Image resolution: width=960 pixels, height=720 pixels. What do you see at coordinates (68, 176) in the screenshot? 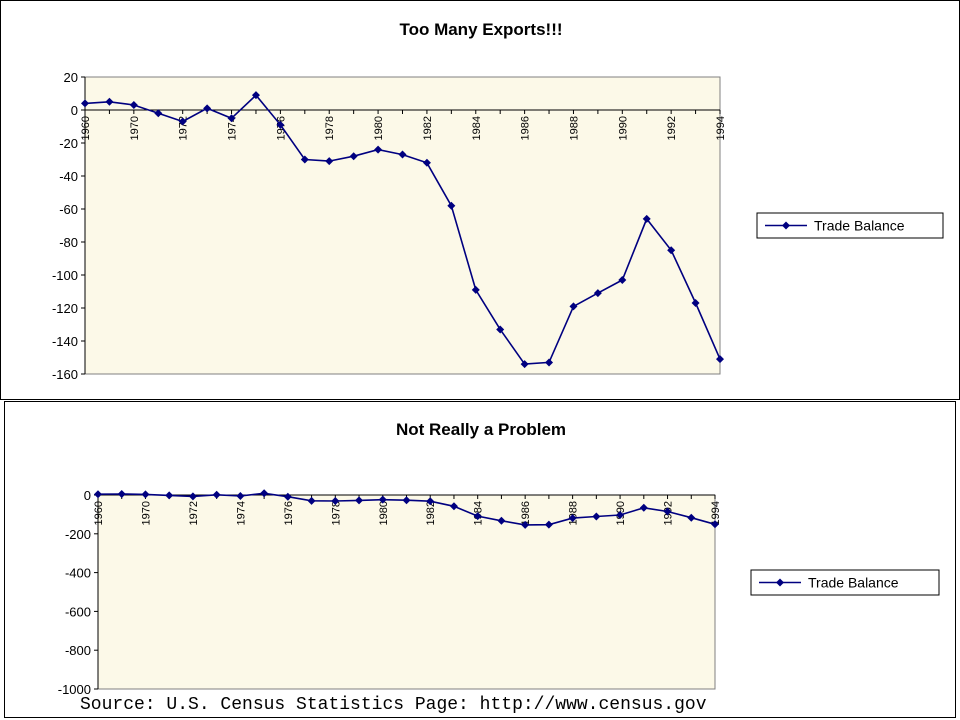
I see `y-tick-label: -40` at bounding box center [68, 176].